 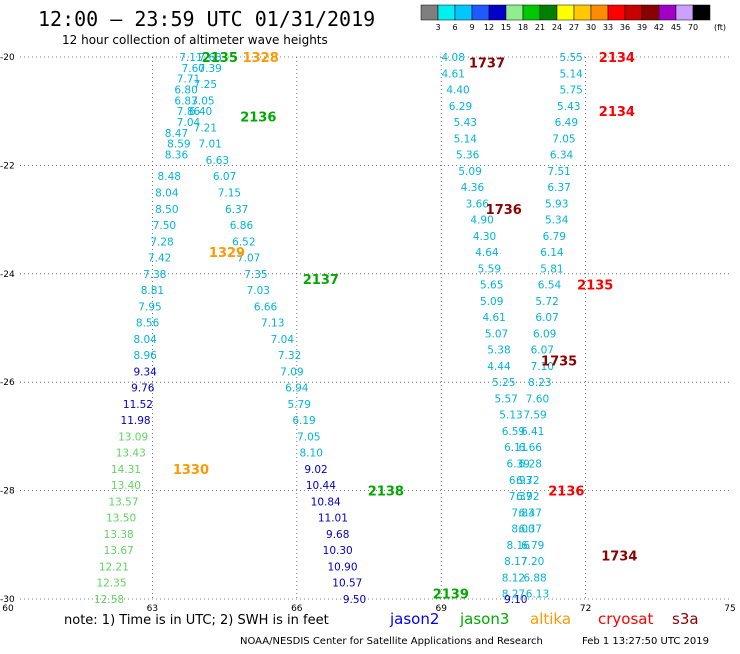 What do you see at coordinates (506, 27) in the screenshot?
I see `colorbar-tick-label: 15` at bounding box center [506, 27].